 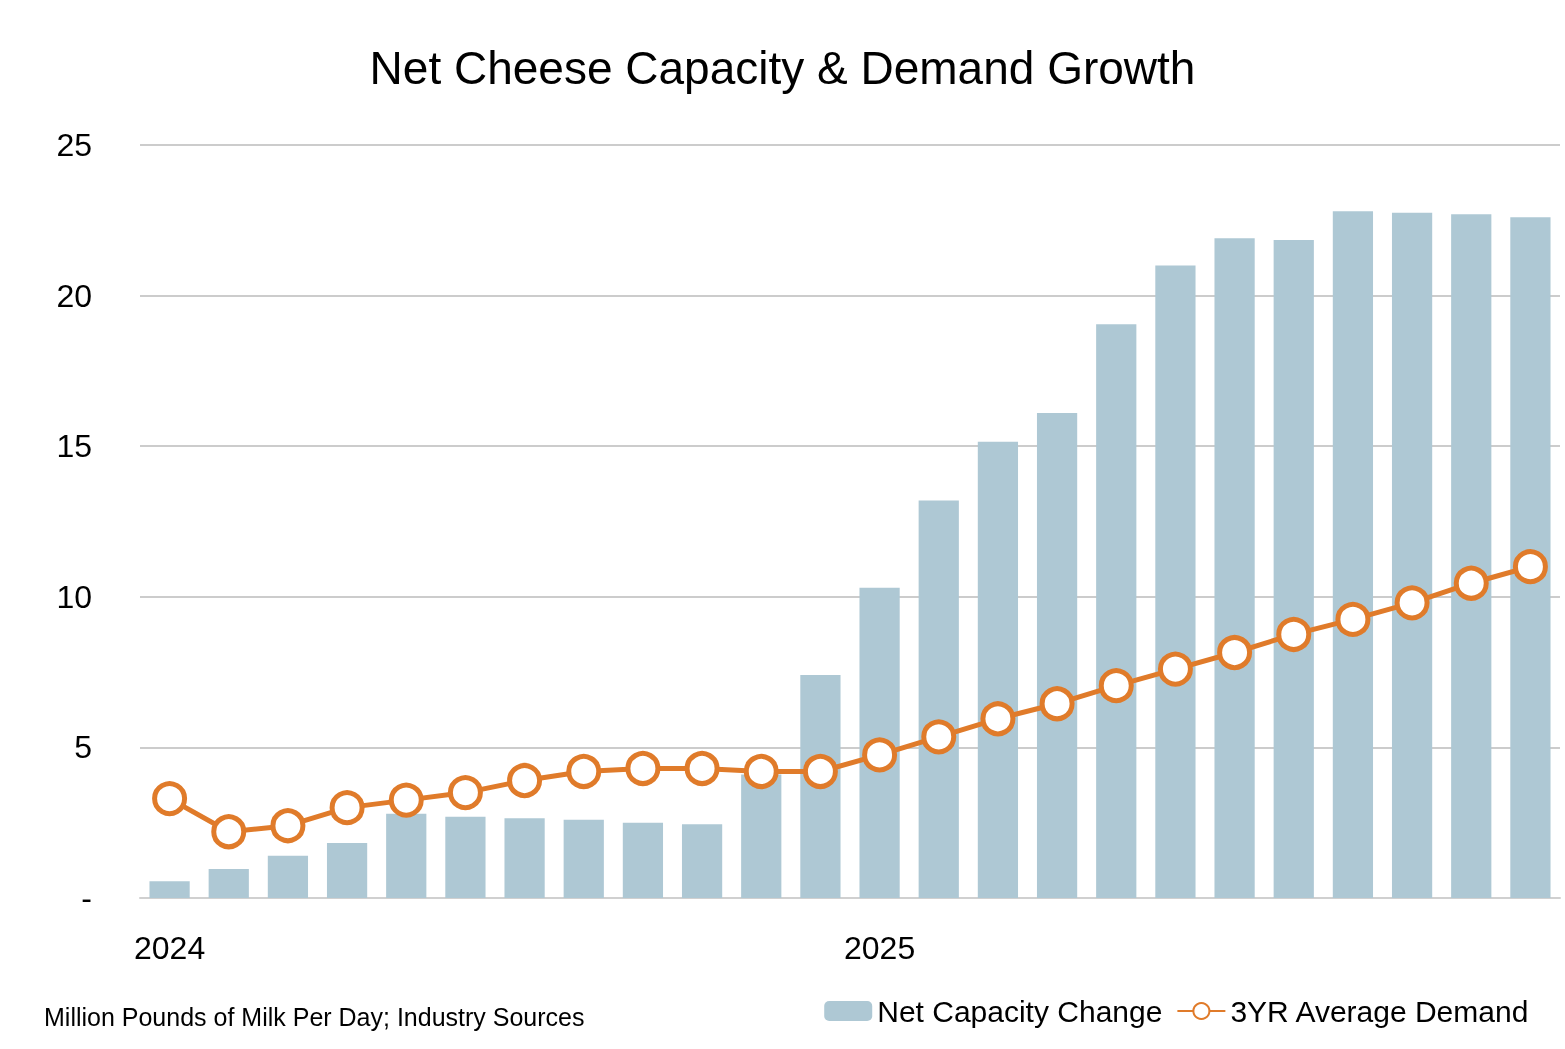 What do you see at coordinates (782, 68) in the screenshot?
I see `chart-title: Net Cheese Capacity & Demand Growth` at bounding box center [782, 68].